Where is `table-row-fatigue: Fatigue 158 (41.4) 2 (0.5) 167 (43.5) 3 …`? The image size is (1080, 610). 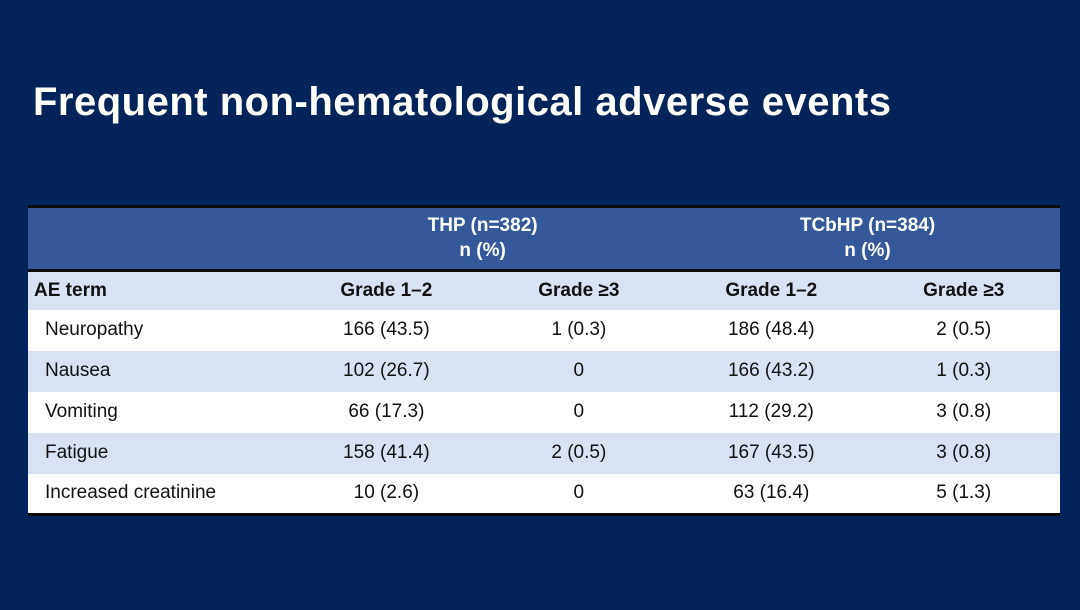
table-row-fatigue: Fatigue 158 (41.4) 2 (0.5) 167 (43.5) 3 … is located at coordinates (544, 453).